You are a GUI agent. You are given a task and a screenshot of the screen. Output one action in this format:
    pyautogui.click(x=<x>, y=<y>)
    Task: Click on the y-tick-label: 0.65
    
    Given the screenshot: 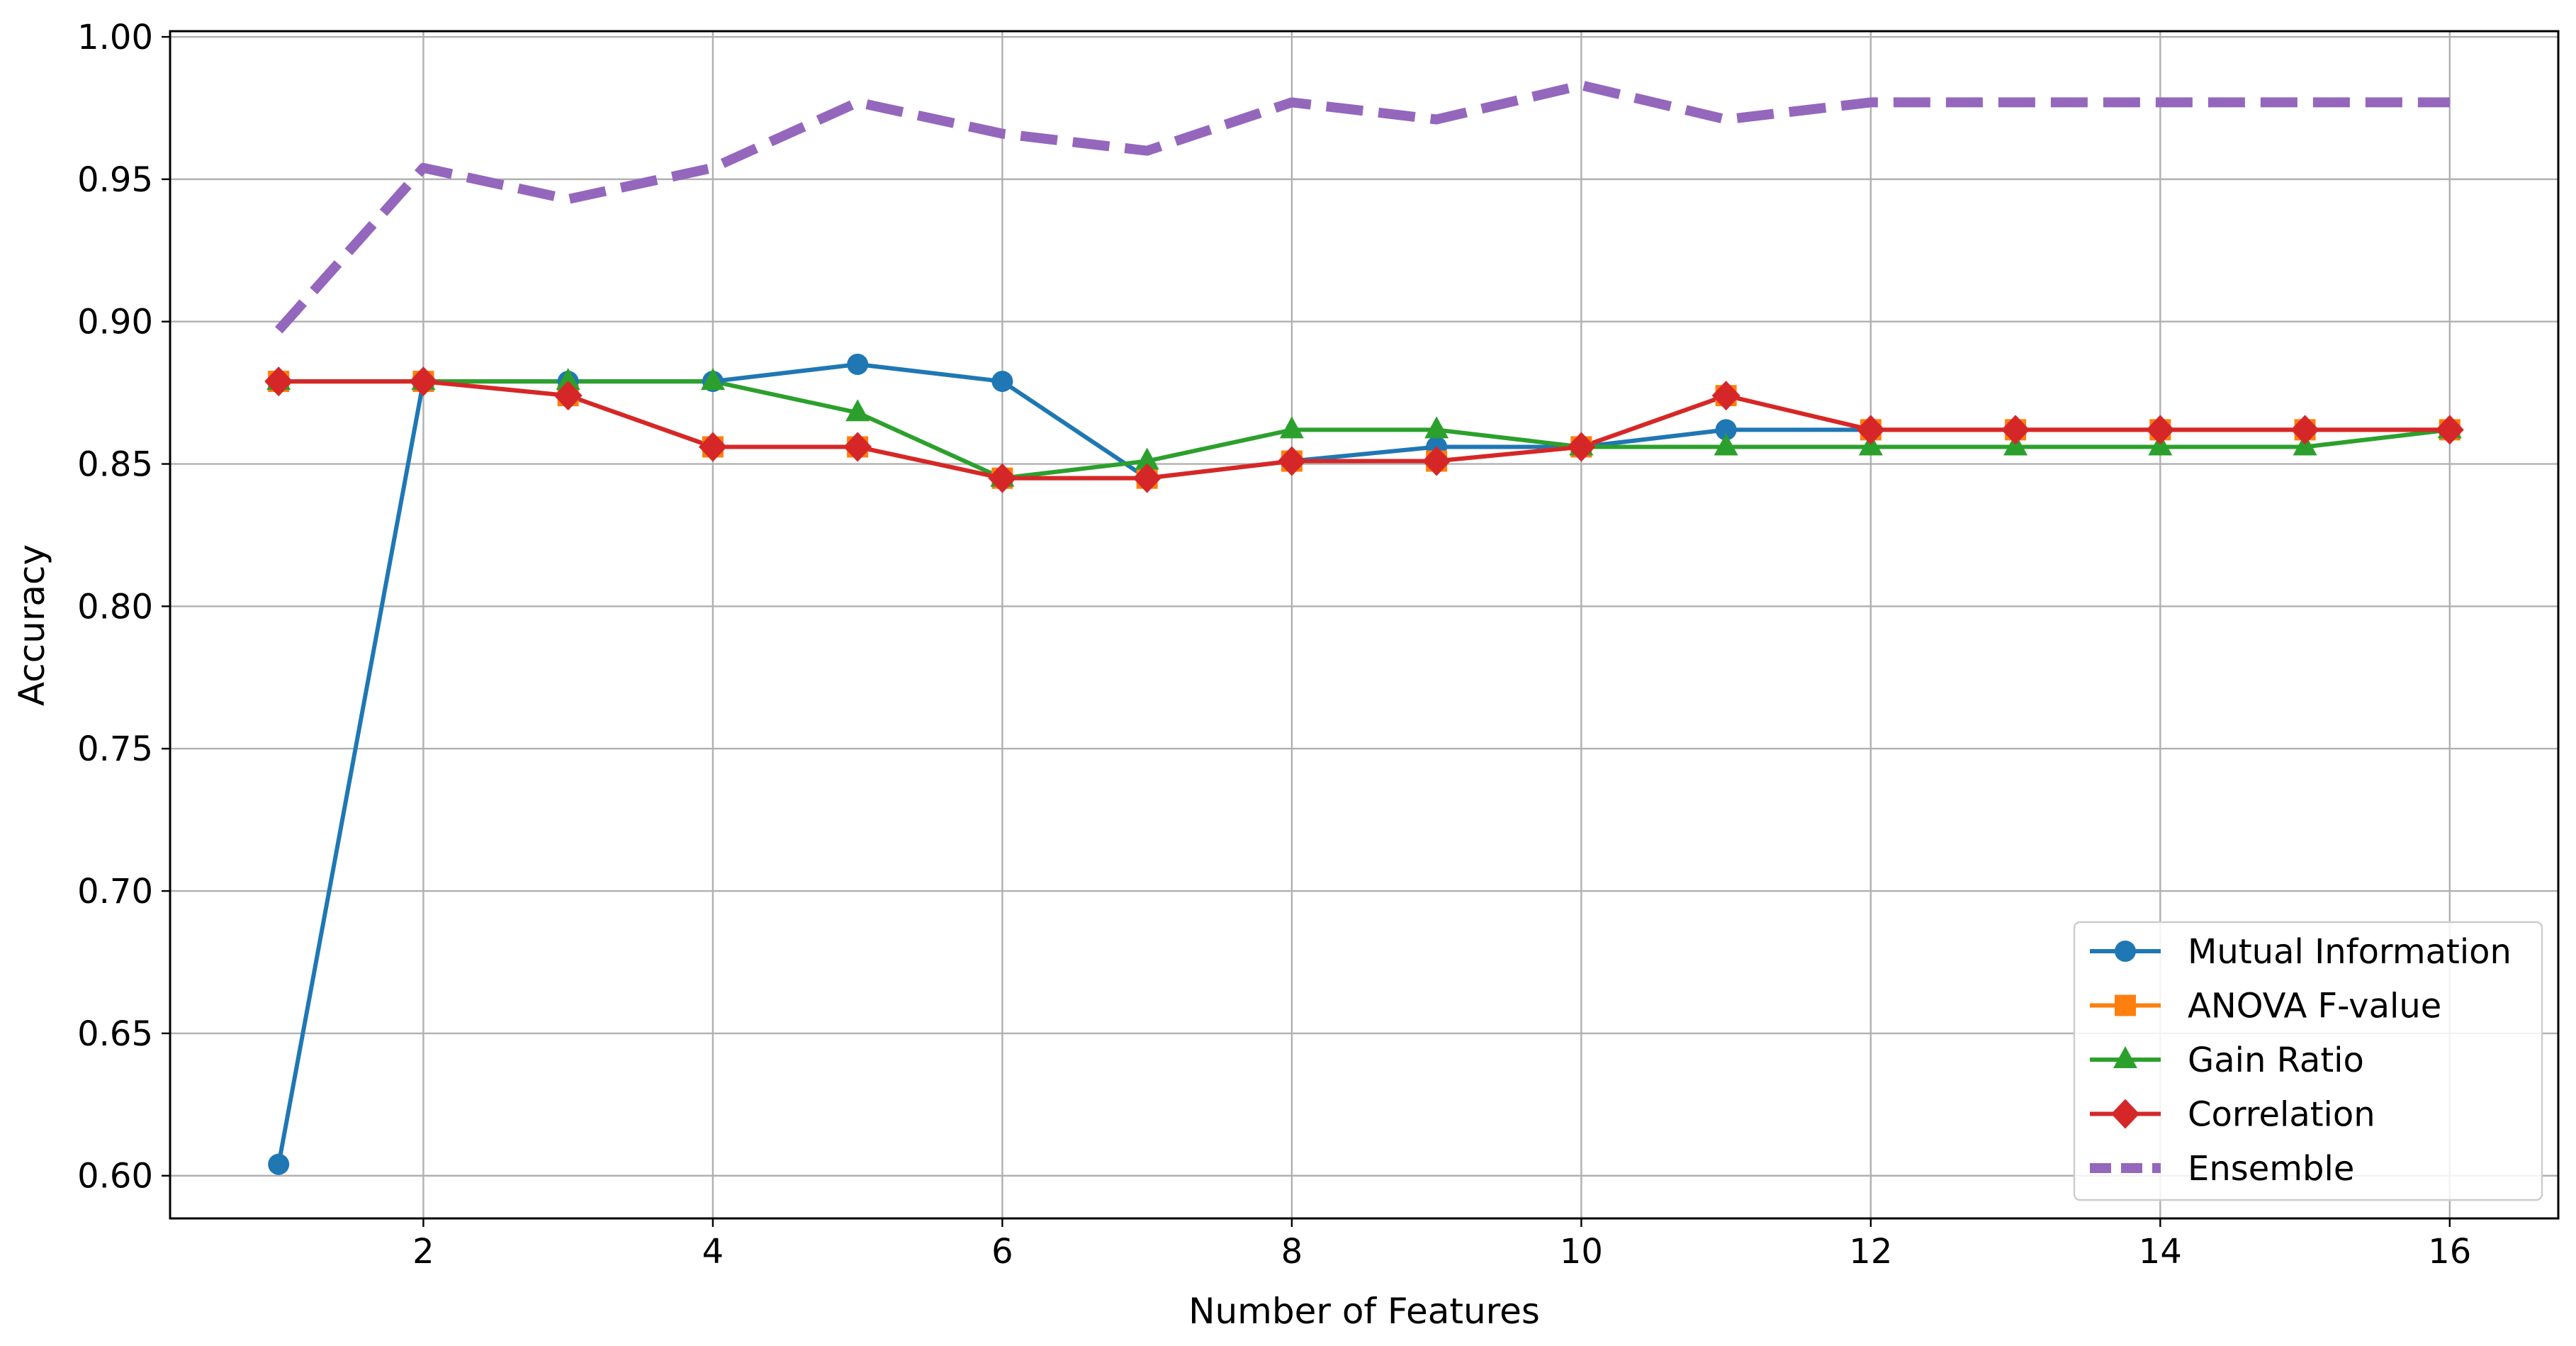 What is the action you would take?
    pyautogui.click(x=115, y=1034)
    